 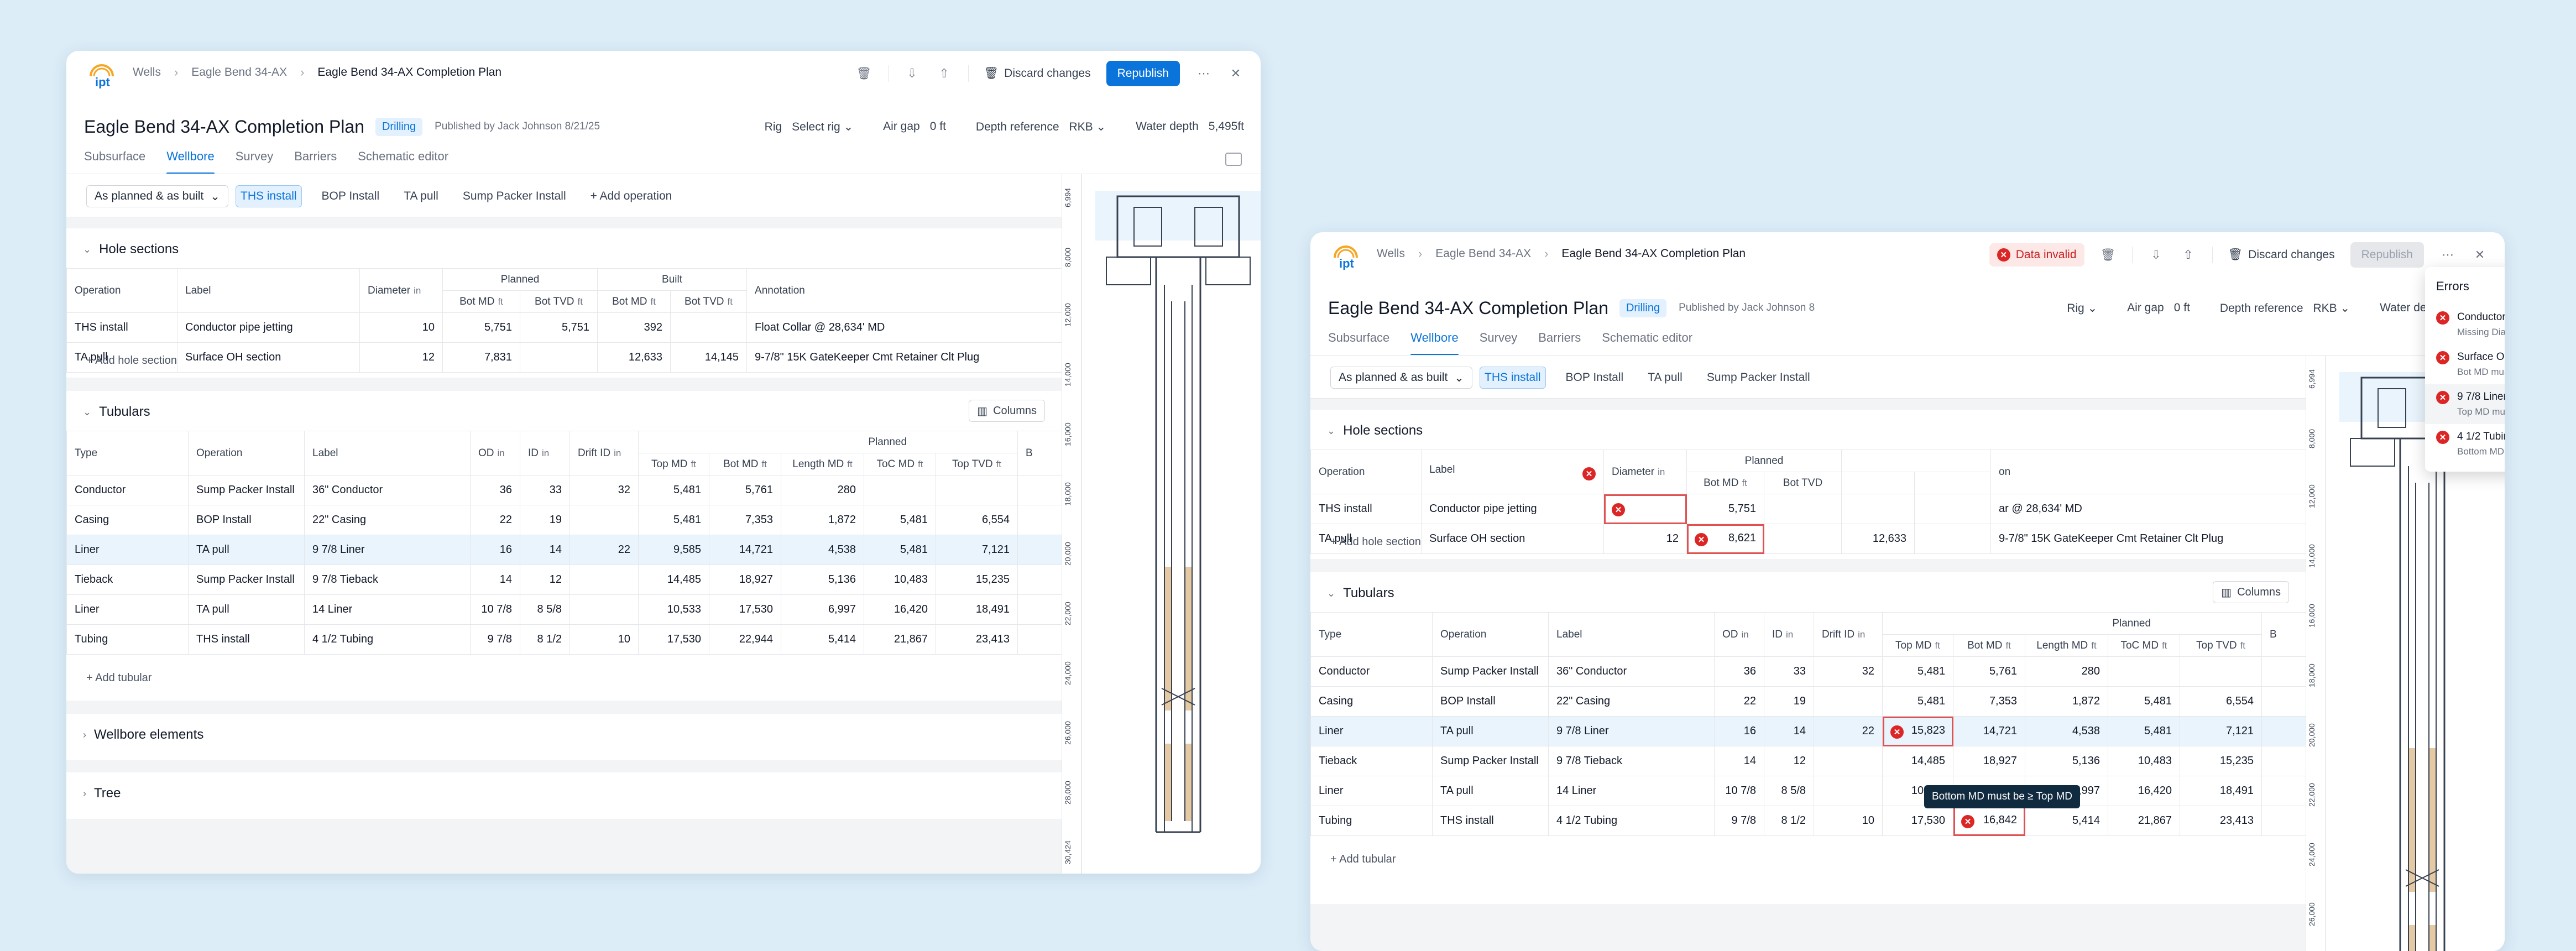 I want to click on col-planned-bot-tvd: Bot TVD ft, so click(x=558, y=302).